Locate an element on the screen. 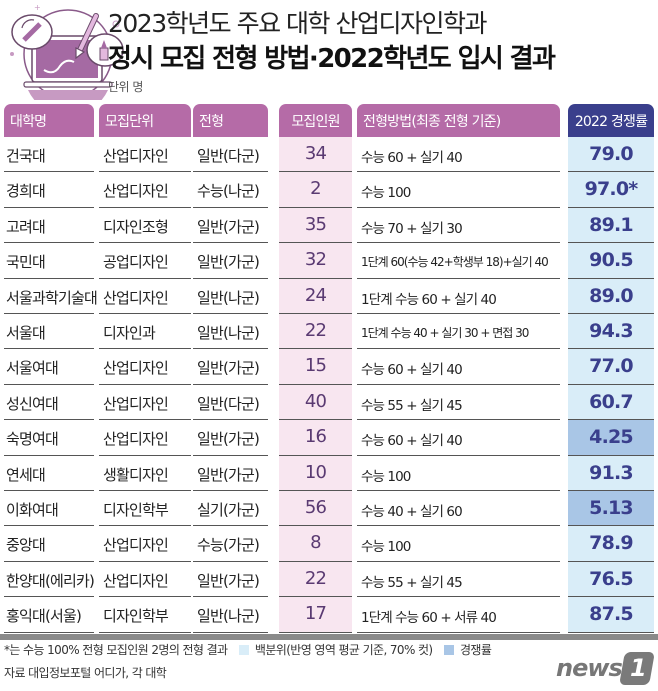  cell-university: 건국대 is located at coordinates (49, 155).